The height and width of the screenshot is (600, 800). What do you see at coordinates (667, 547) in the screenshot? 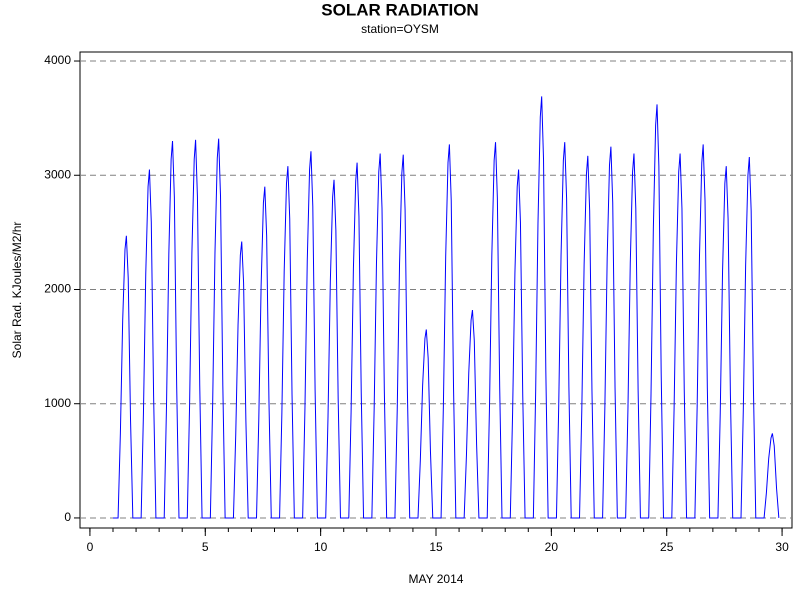
I see `x-tick-label: 25` at bounding box center [667, 547].